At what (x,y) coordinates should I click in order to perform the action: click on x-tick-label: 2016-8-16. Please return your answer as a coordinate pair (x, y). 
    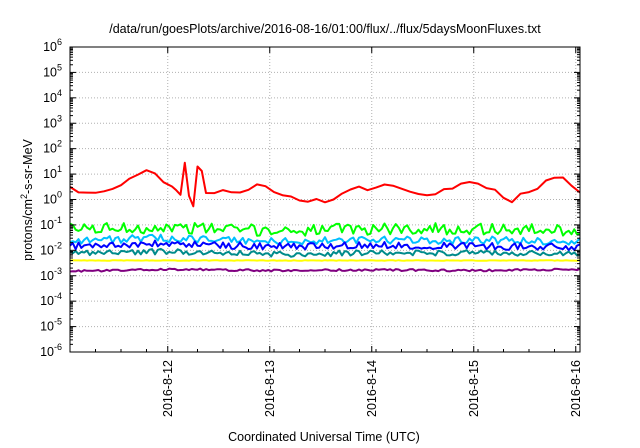
    Looking at the image, I should click on (576, 388).